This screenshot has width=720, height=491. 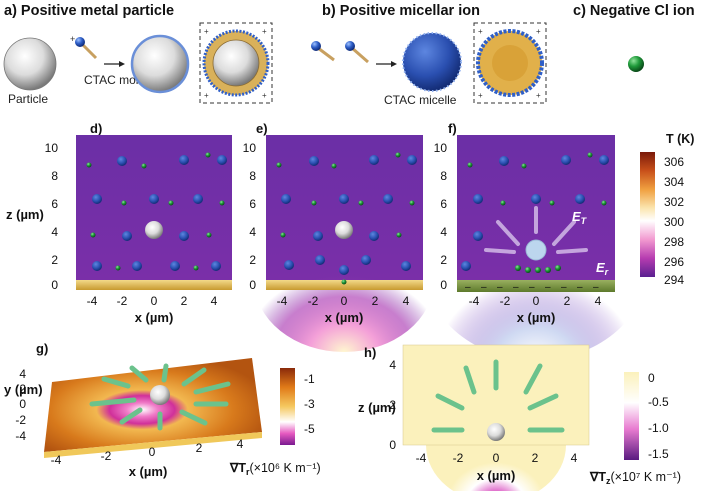 What do you see at coordinates (536, 317) in the screenshot?
I see `panel-f-x-label: x (µm)` at bounding box center [536, 317].